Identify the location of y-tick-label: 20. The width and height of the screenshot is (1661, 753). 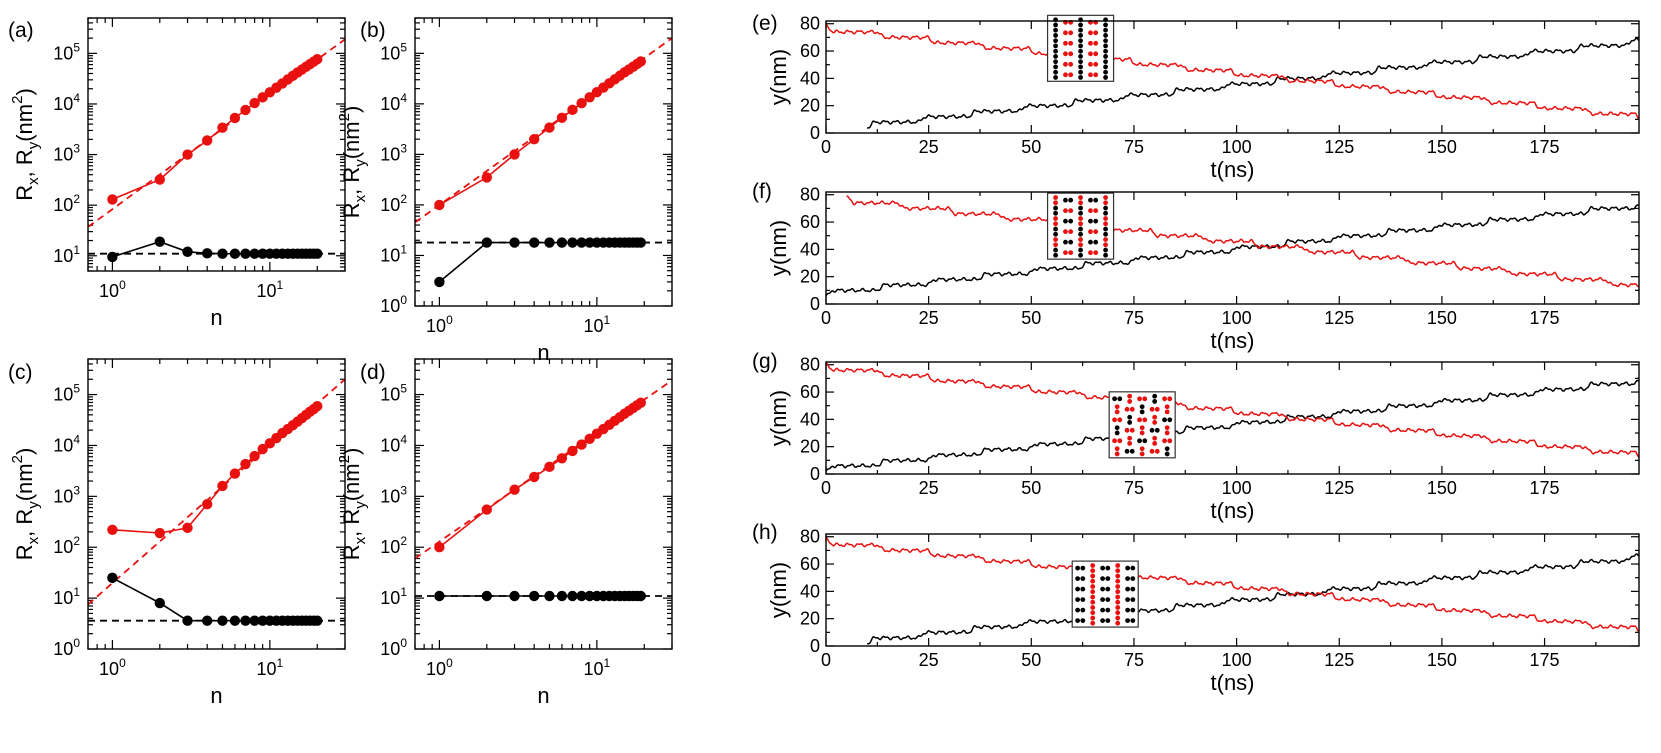
(810, 619).